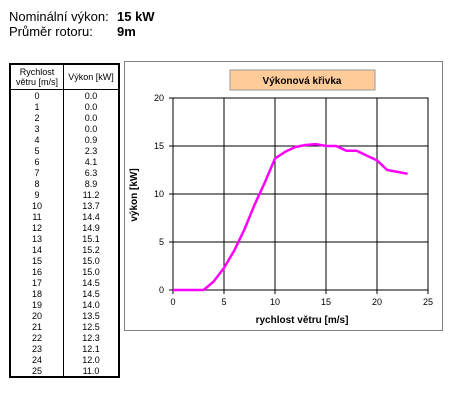 Image resolution: width=473 pixels, height=417 pixels. I want to click on wind-speed-cell: 15, so click(36, 260).